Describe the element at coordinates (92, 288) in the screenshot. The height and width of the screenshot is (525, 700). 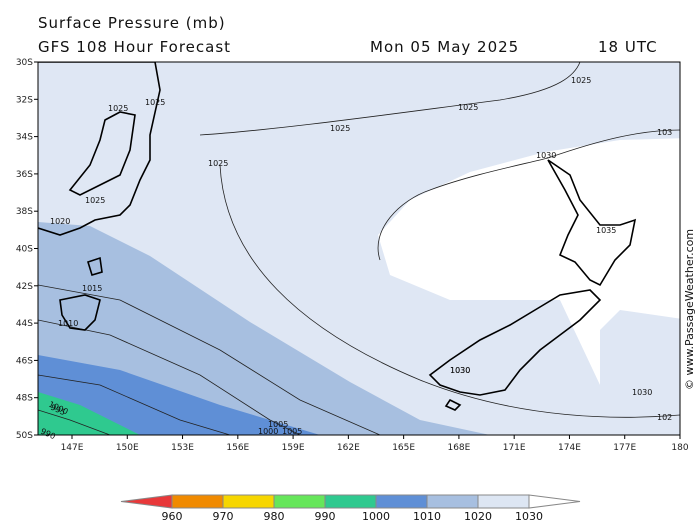
I see `isobar-label: 1015` at that location.